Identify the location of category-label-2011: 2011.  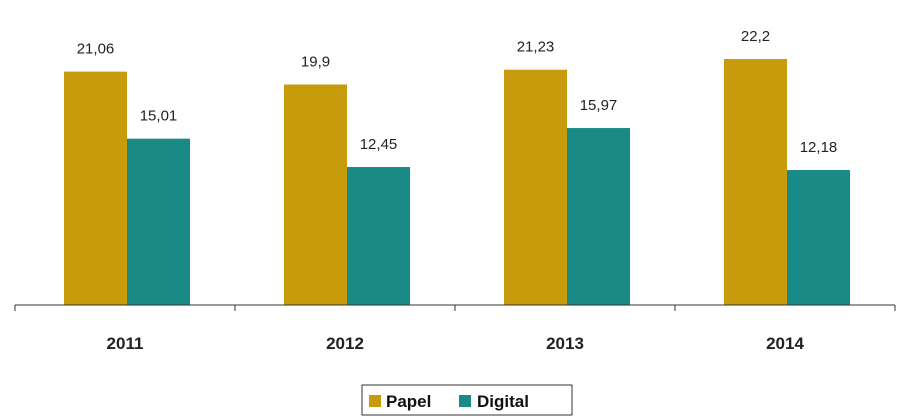
(125, 343).